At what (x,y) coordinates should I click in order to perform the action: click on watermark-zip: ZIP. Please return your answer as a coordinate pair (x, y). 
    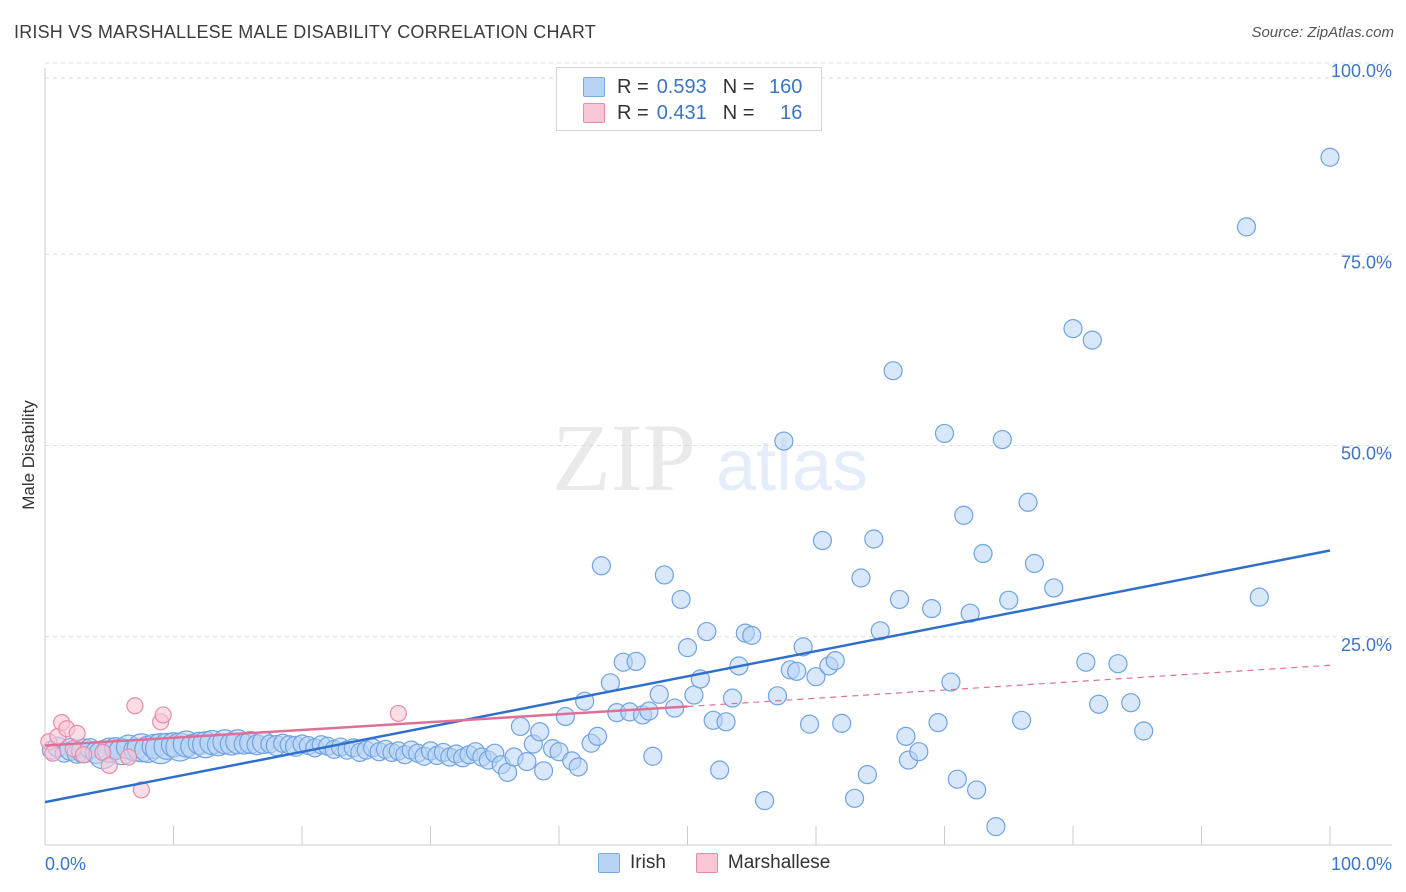
    Looking at the image, I should click on (624, 457).